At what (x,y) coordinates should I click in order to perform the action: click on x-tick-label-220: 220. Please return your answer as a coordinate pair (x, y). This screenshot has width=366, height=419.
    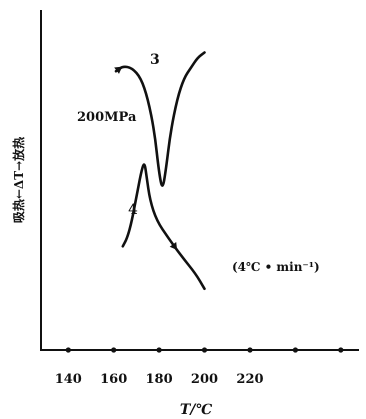
    Looking at the image, I should click on (249, 379).